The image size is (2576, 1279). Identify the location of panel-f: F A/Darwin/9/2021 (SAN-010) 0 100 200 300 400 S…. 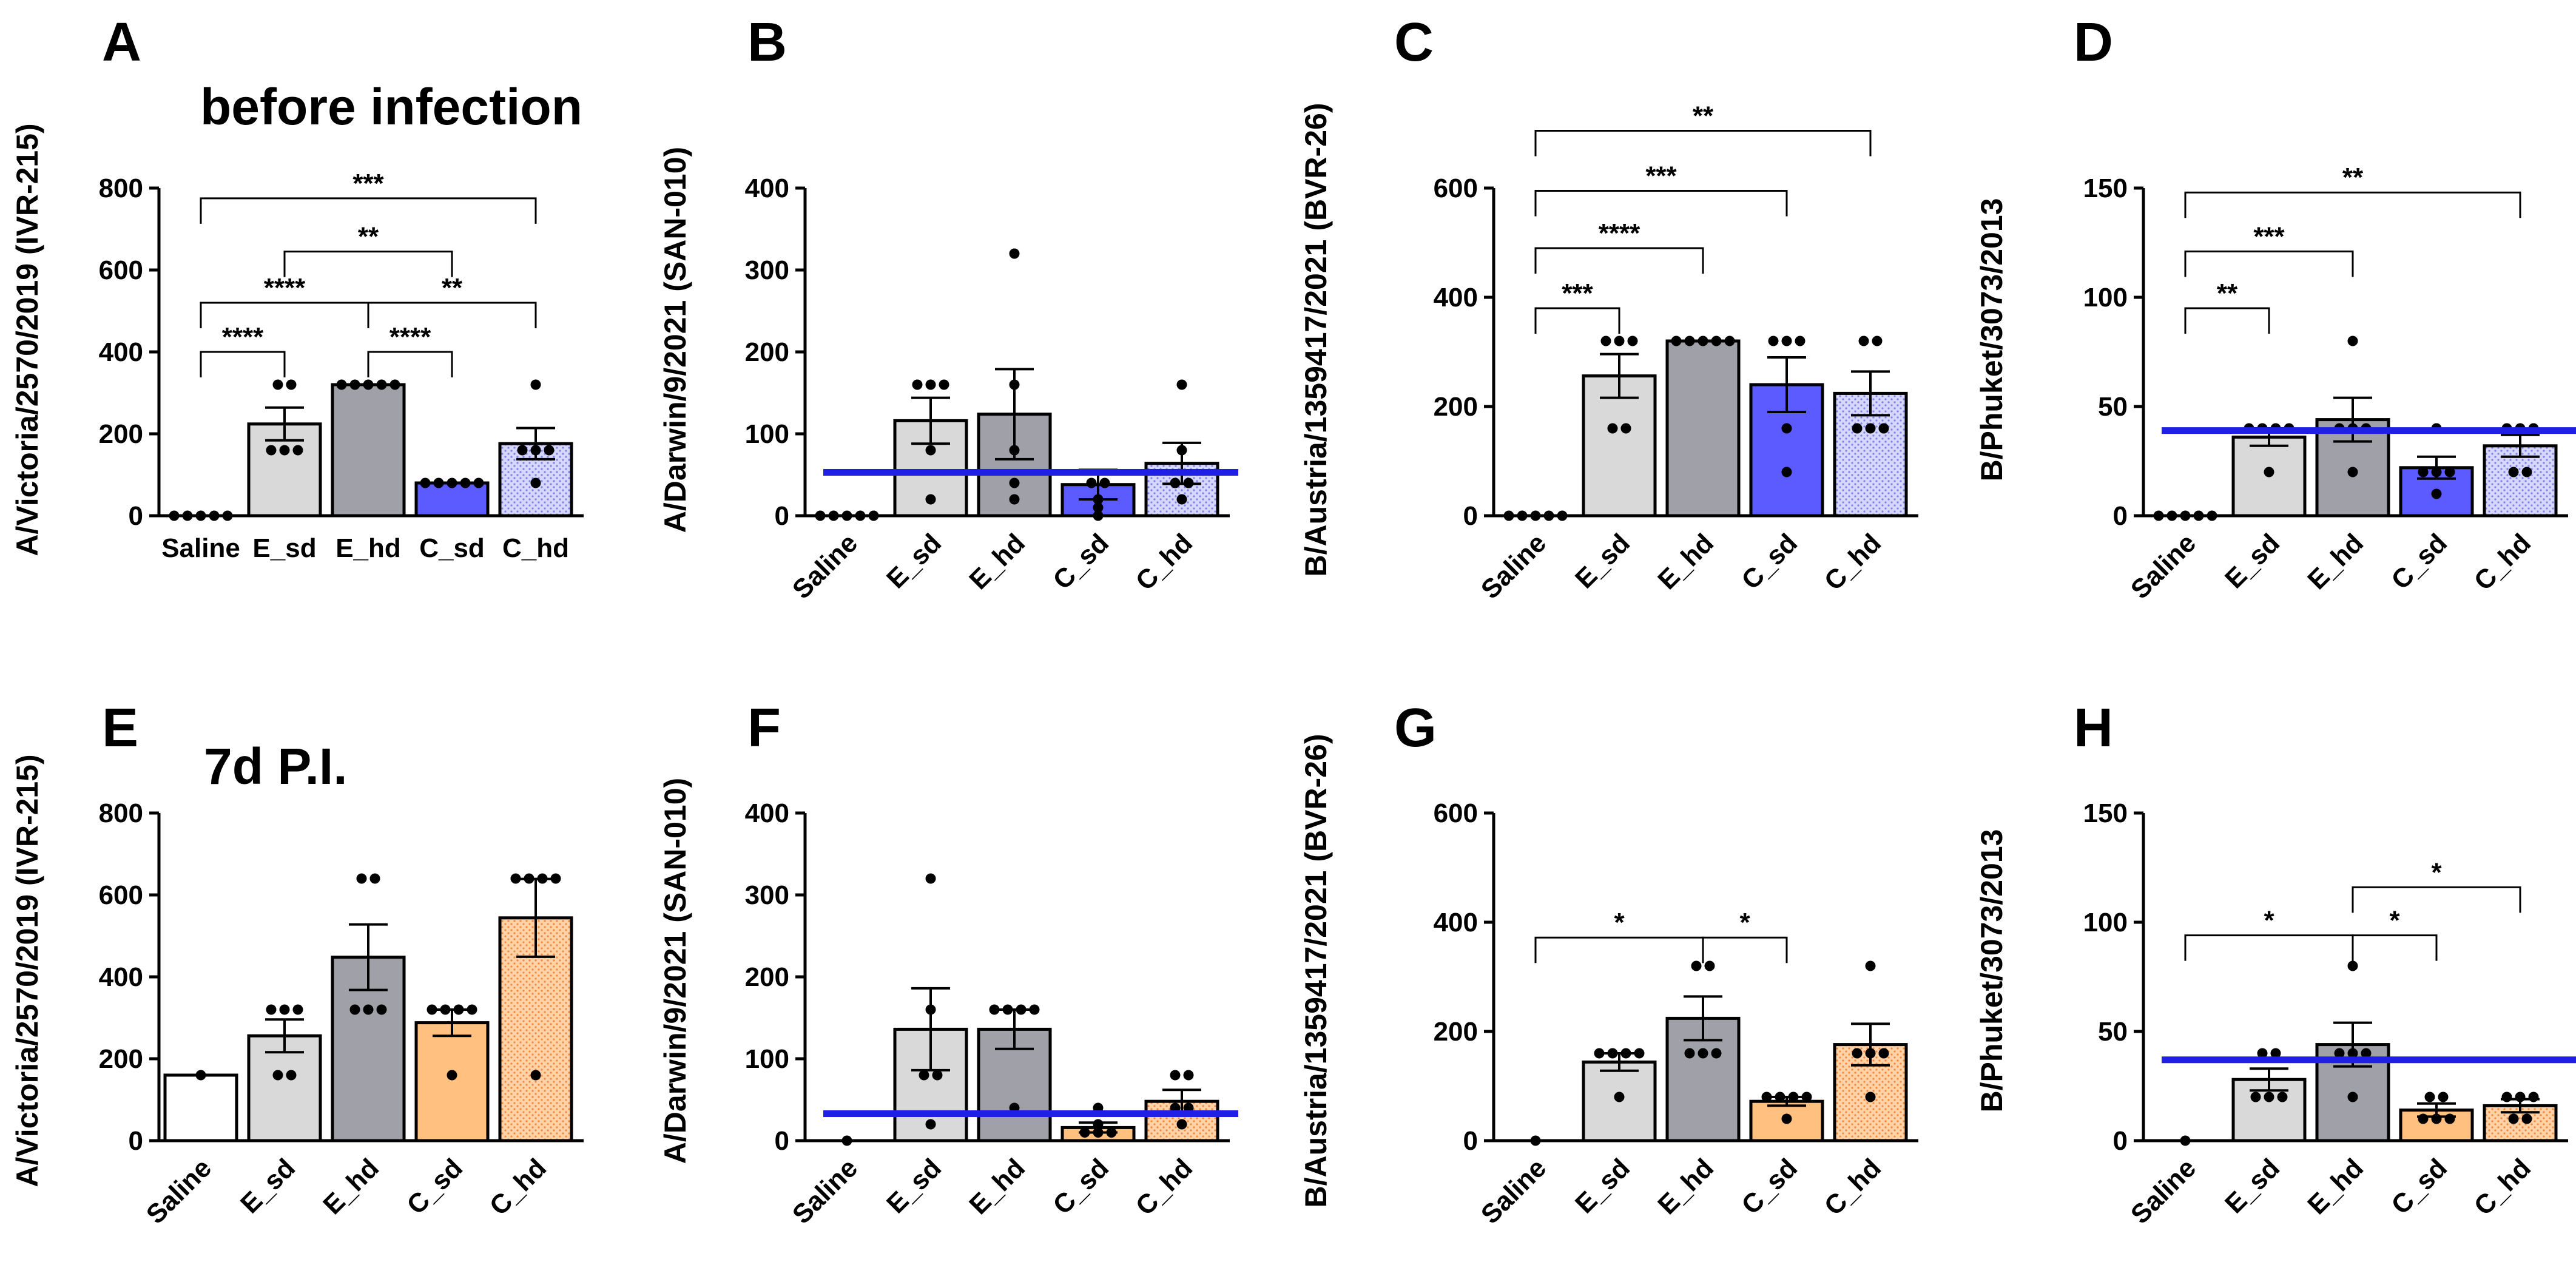
(948, 964).